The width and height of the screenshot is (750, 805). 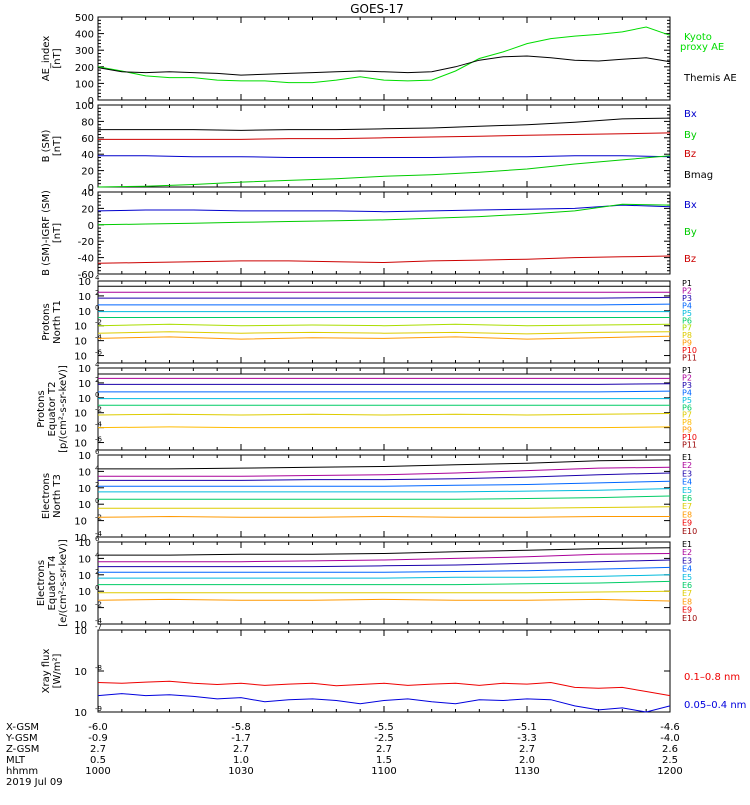 What do you see at coordinates (384, 583) in the screenshot?
I see `series-line-eet4-e6` at bounding box center [384, 583].